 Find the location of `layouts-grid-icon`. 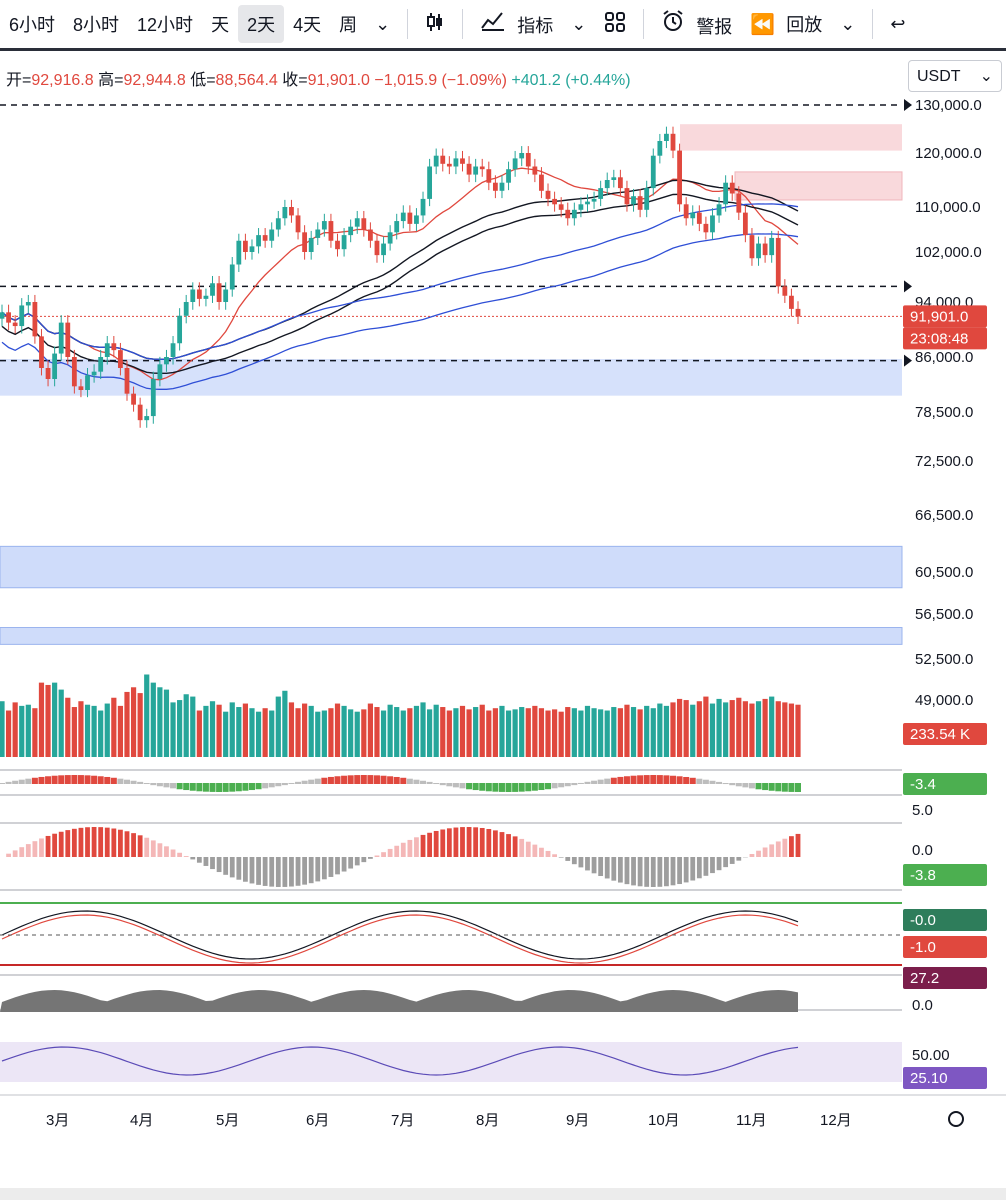

layouts-grid-icon is located at coordinates (615, 24).